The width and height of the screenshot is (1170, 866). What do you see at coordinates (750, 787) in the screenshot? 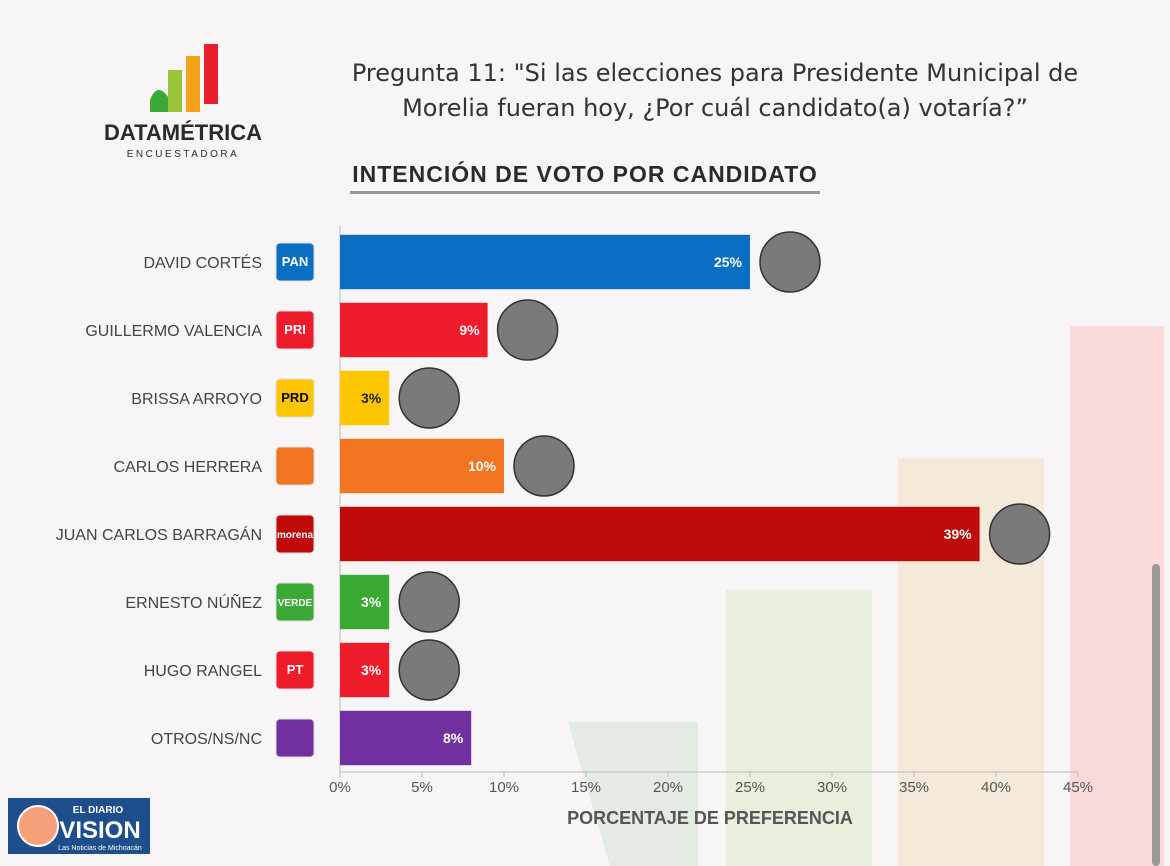
I see `x-tick-label: 25%` at bounding box center [750, 787].